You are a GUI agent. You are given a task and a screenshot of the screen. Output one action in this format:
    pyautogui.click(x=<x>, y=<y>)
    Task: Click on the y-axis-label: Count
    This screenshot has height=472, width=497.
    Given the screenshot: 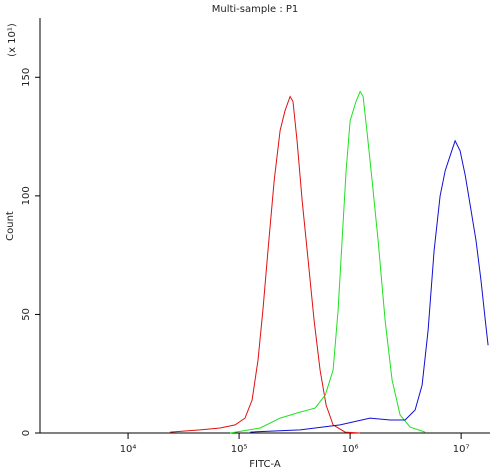 What is the action you would take?
    pyautogui.click(x=10, y=226)
    